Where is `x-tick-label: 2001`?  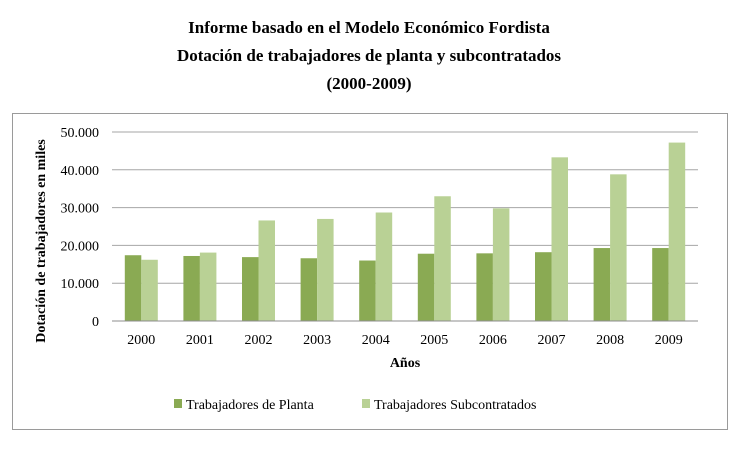
x-tick-label: 2001 is located at coordinates (200, 340).